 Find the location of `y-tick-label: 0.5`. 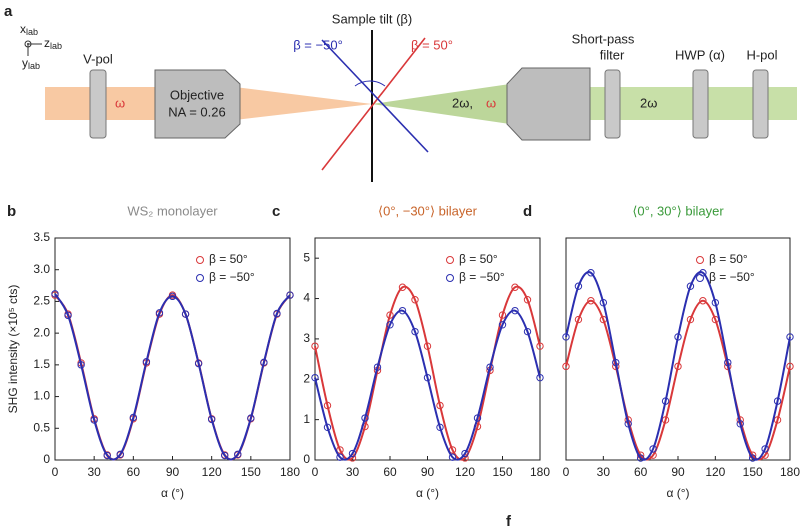

y-tick-label: 0.5 is located at coordinates (41, 427).